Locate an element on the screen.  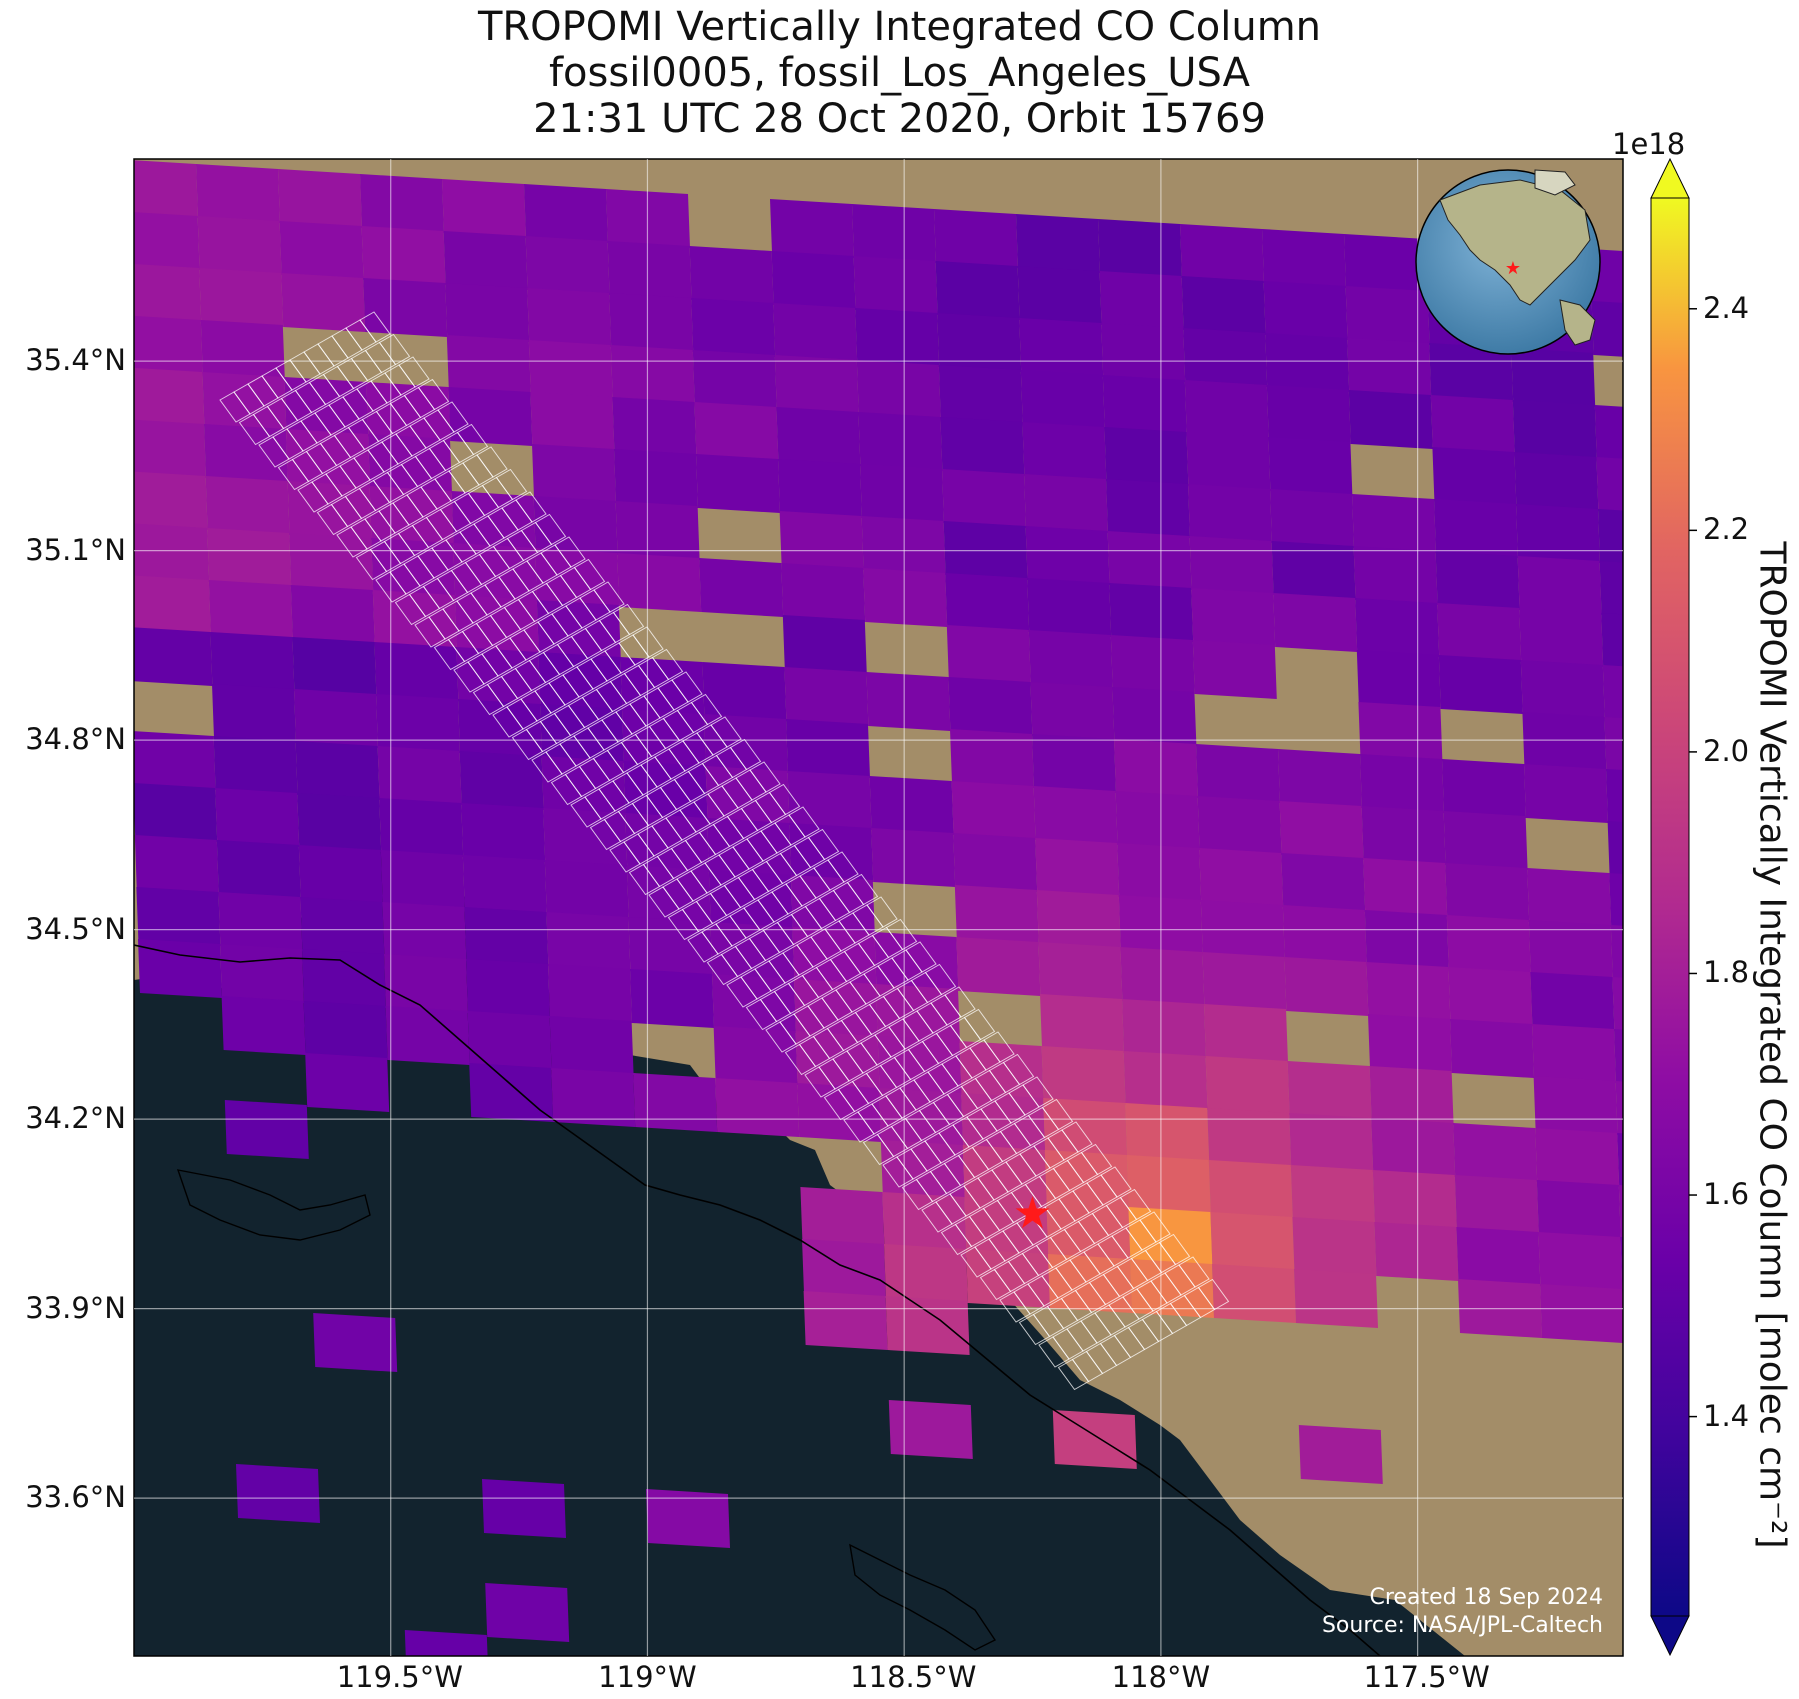
lon-tick-label: 118.5°W is located at coordinates (913, 1677).